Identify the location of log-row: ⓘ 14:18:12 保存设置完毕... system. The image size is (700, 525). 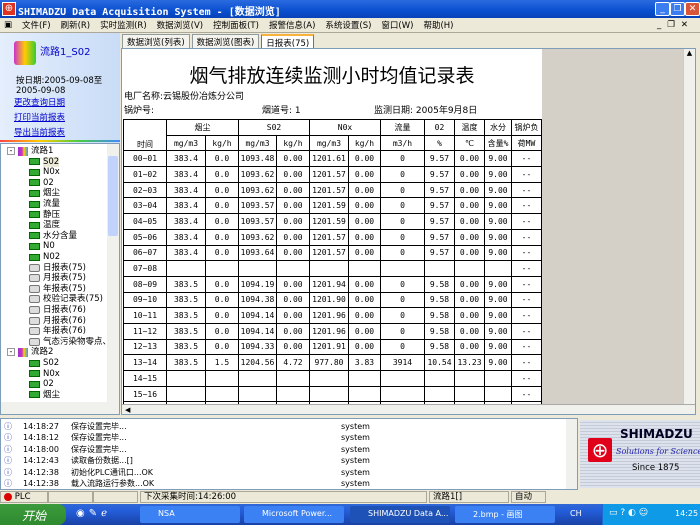
(283, 438).